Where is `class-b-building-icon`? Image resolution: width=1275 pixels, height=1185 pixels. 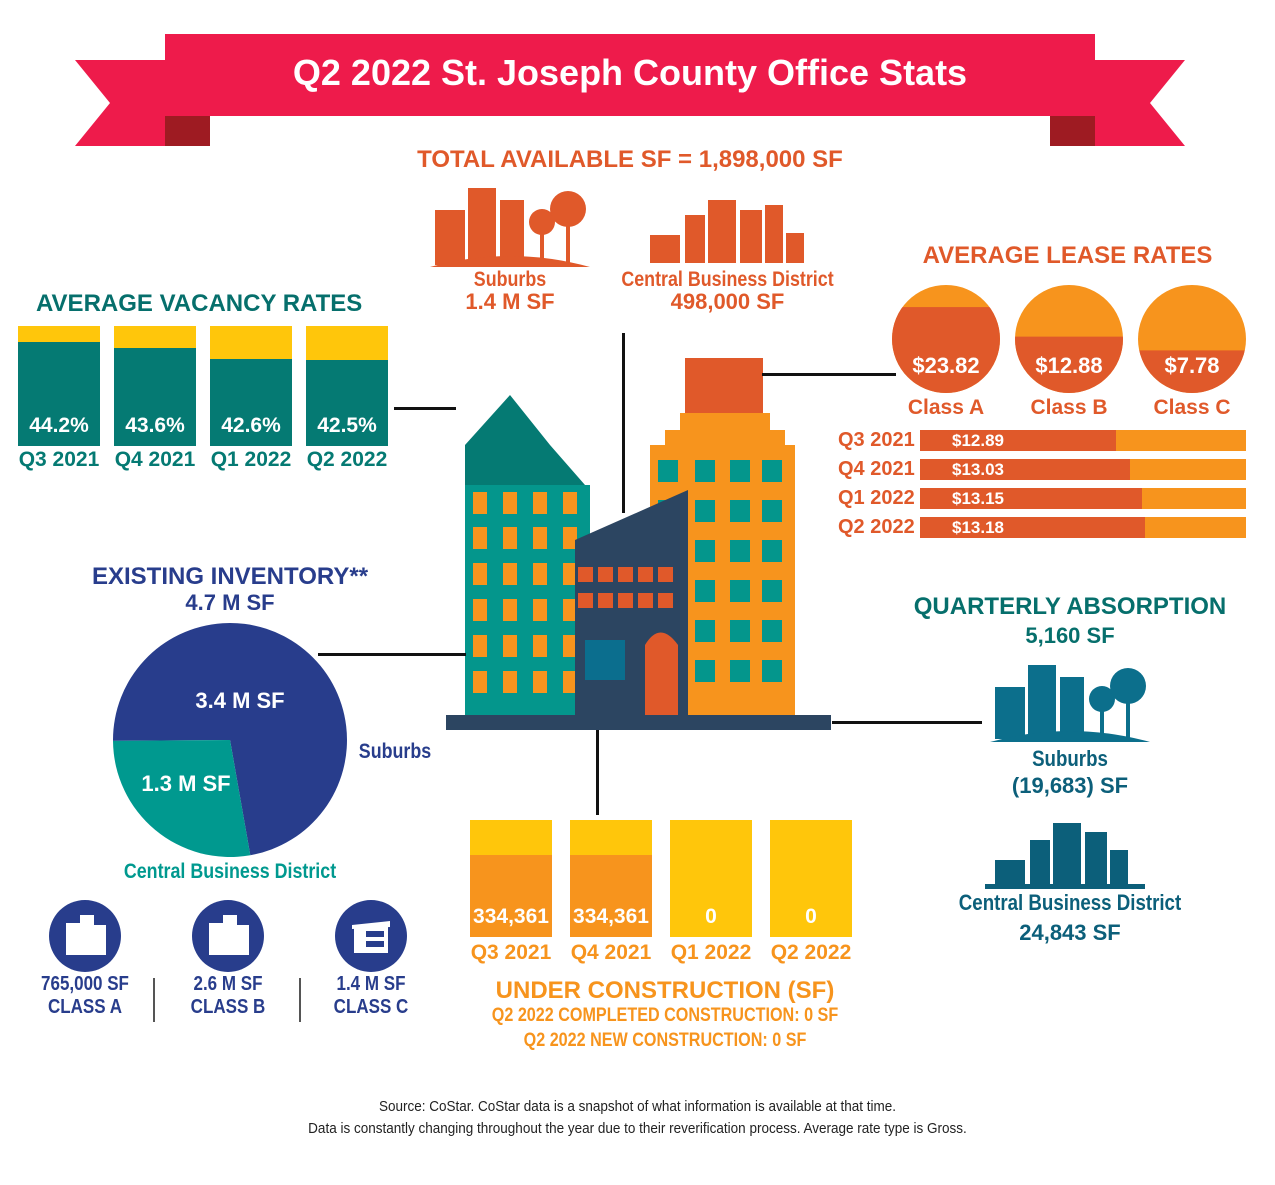
class-b-building-icon is located at coordinates (228, 936).